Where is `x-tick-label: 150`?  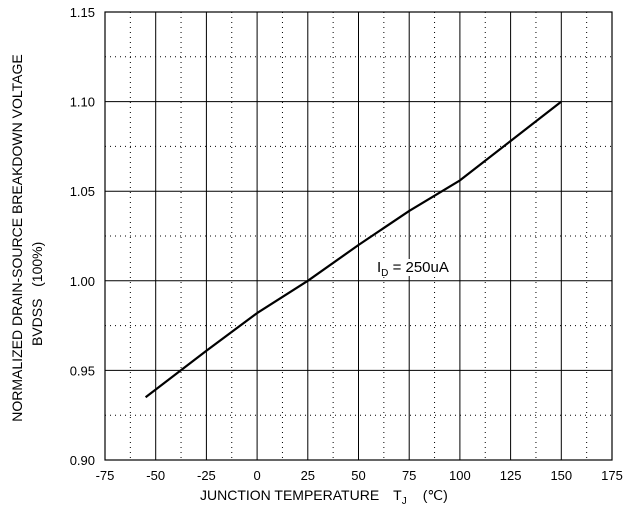 x-tick-label: 150 is located at coordinates (561, 475).